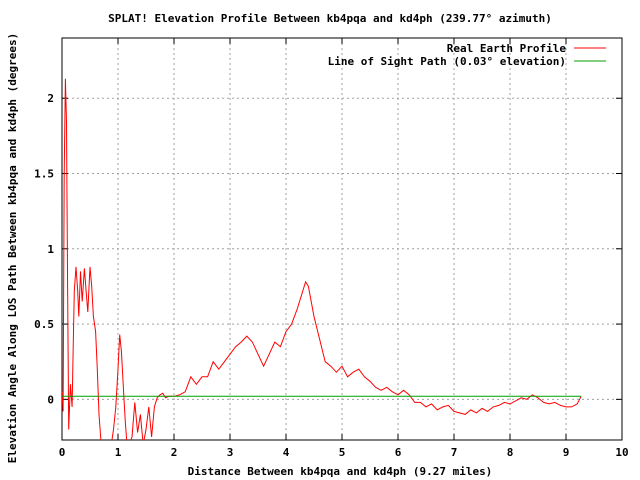 This screenshot has height=480, width=640. I want to click on x-tick-label: 5, so click(342, 452).